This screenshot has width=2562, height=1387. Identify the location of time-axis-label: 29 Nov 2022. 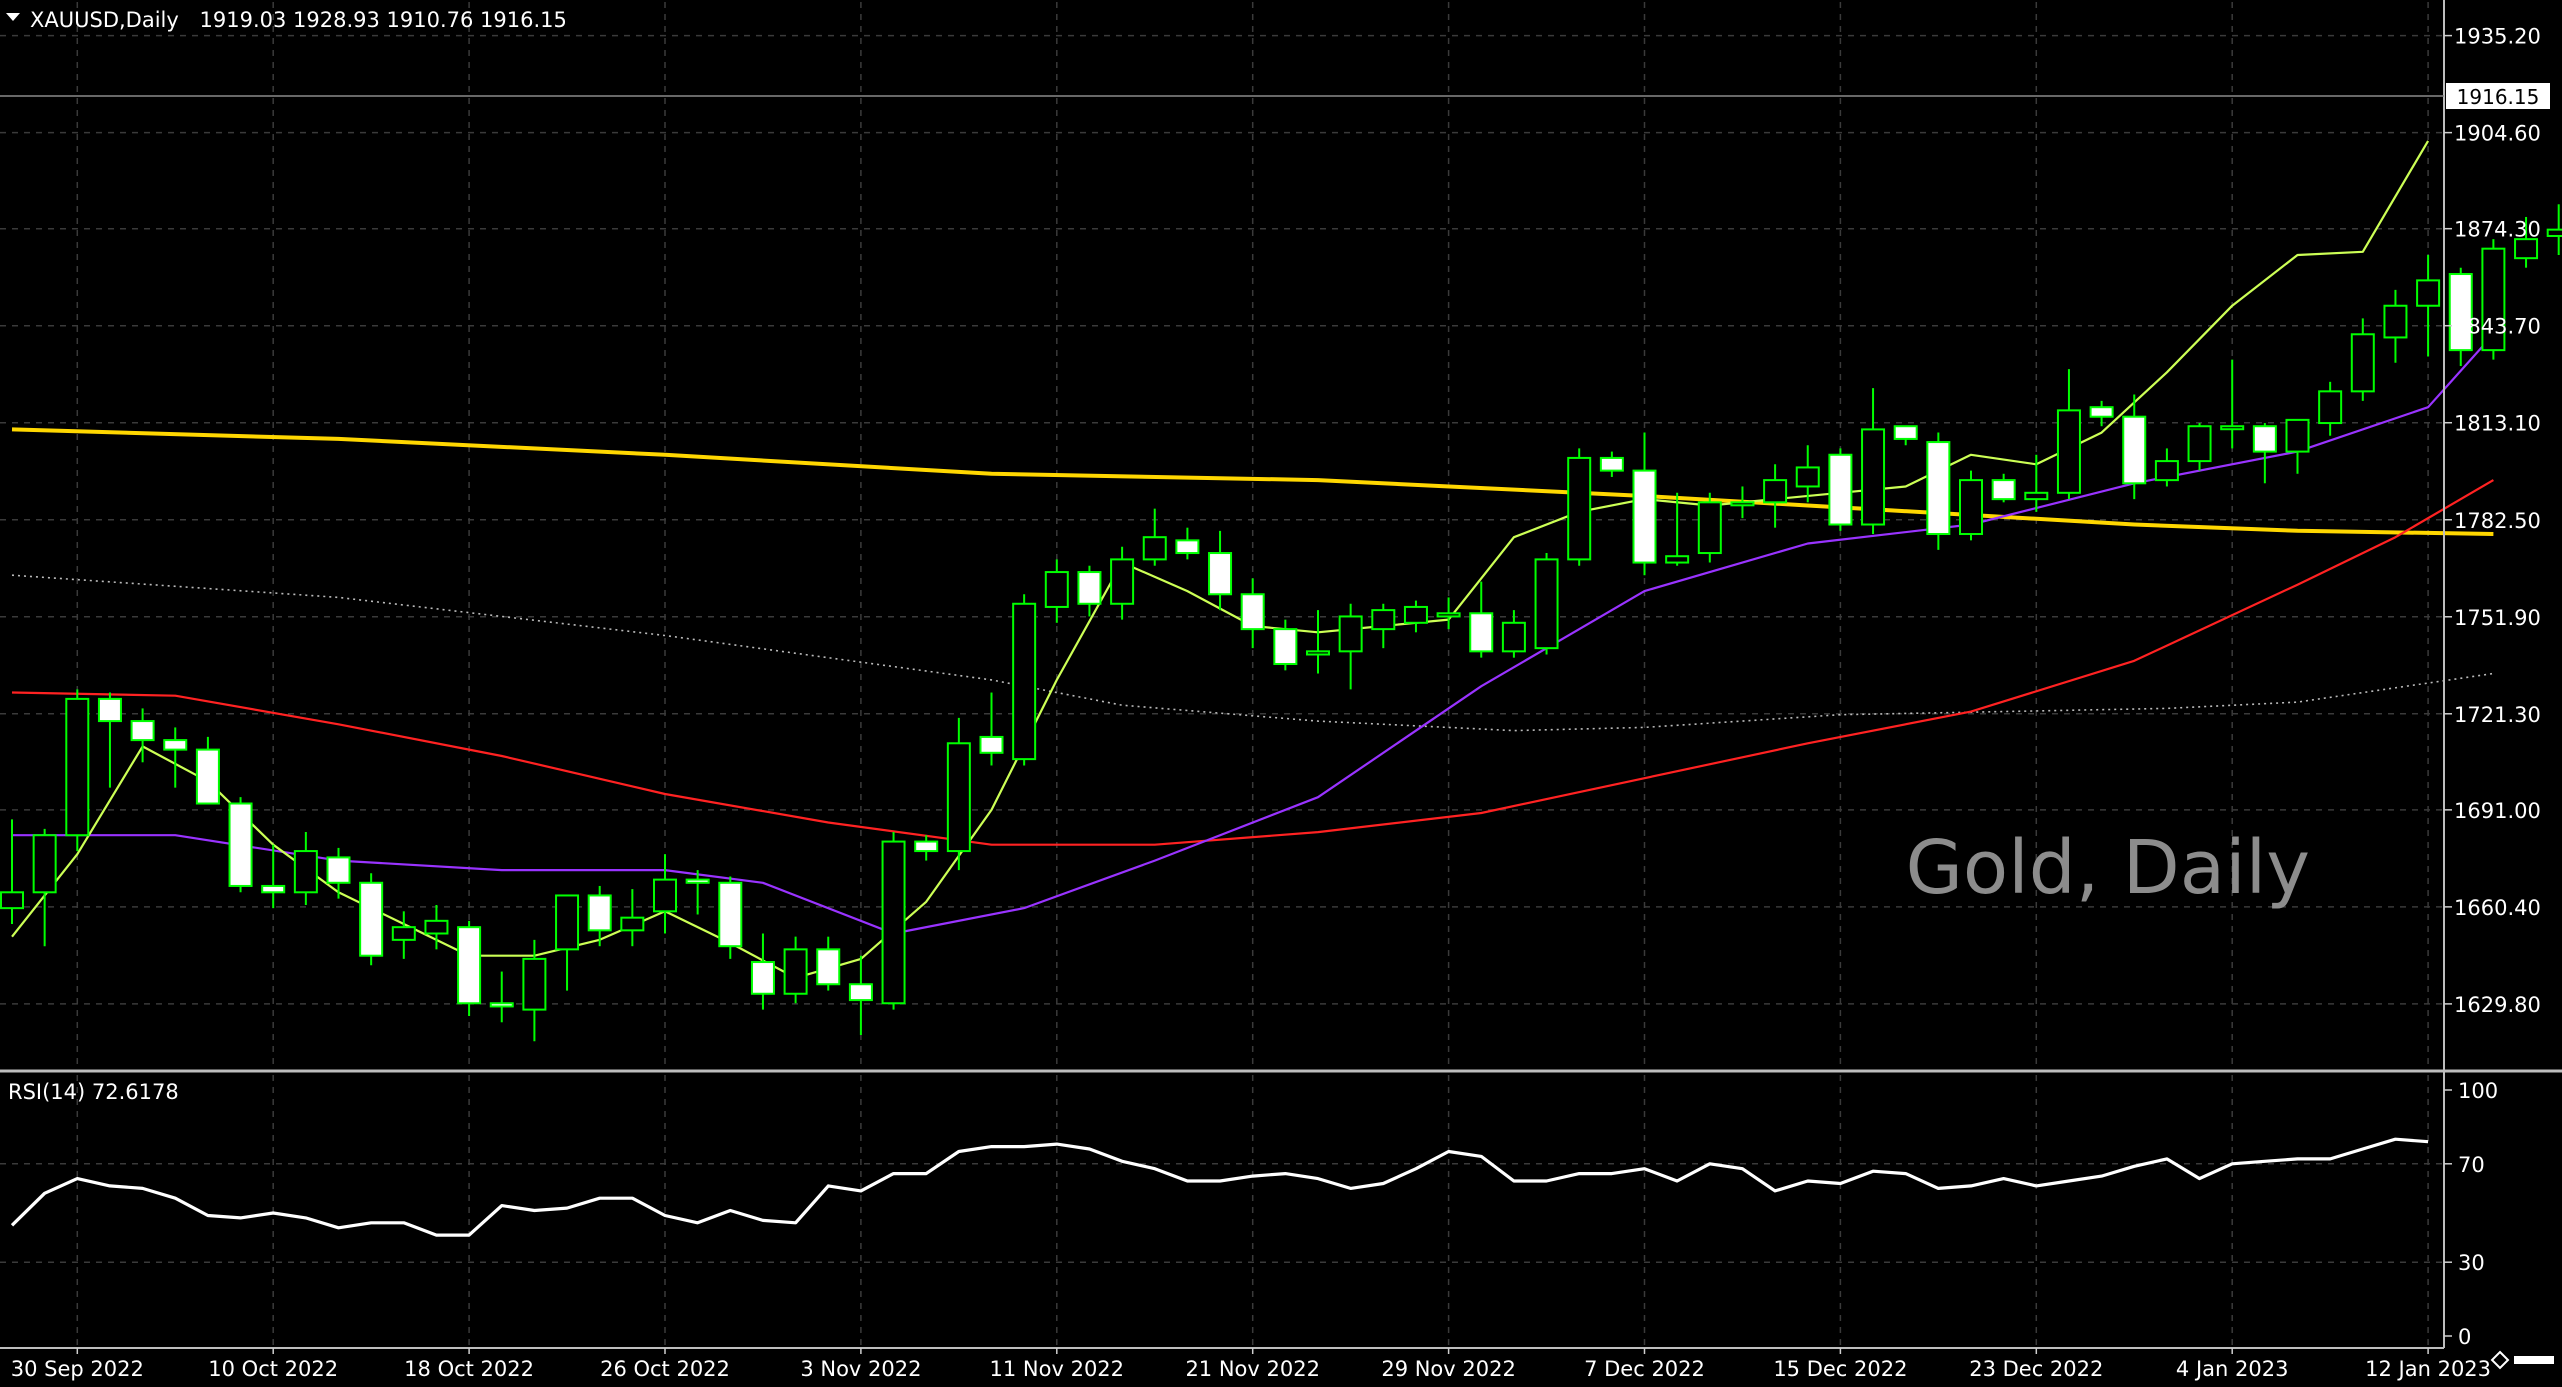
(1448, 1369).